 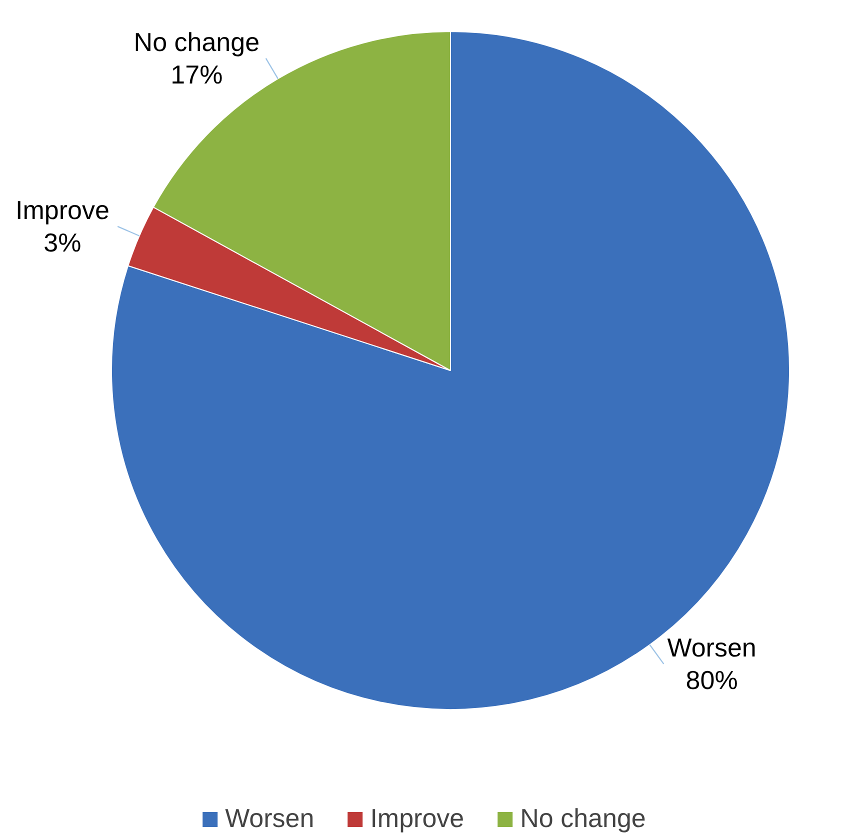 I want to click on legend-label: No change, so click(x=583, y=818).